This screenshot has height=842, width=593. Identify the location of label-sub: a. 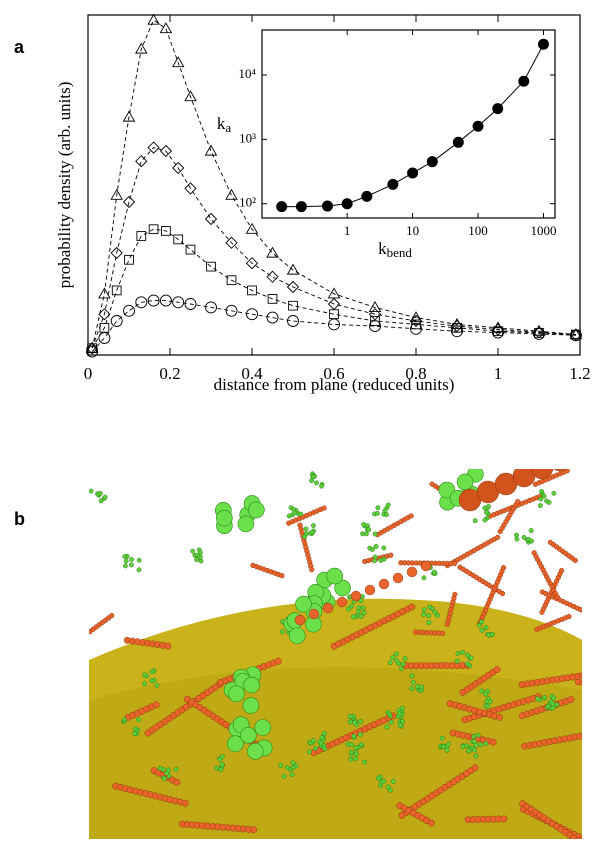
(228, 127).